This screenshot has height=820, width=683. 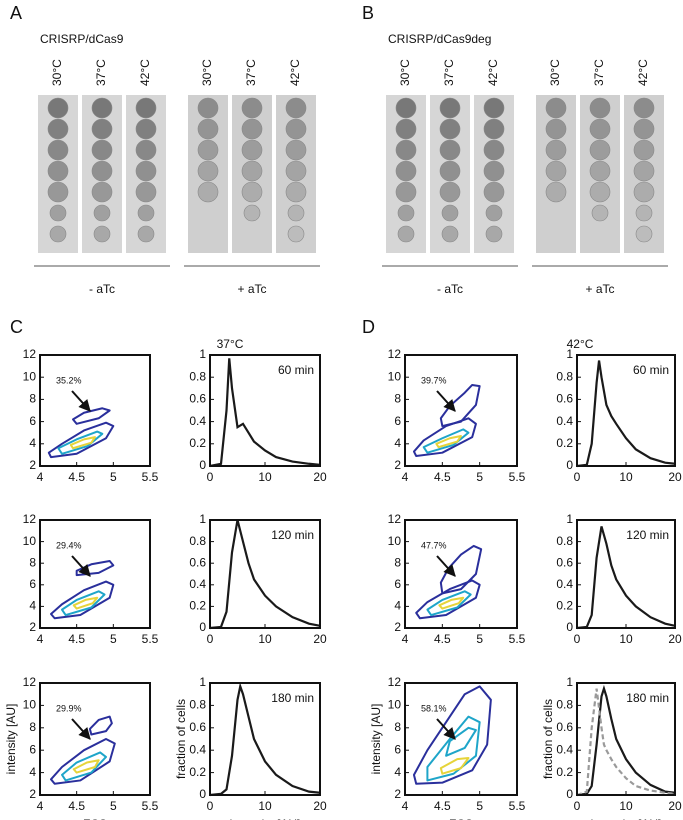 What do you see at coordinates (81, 729) in the screenshot?
I see `arrow` at bounding box center [81, 729].